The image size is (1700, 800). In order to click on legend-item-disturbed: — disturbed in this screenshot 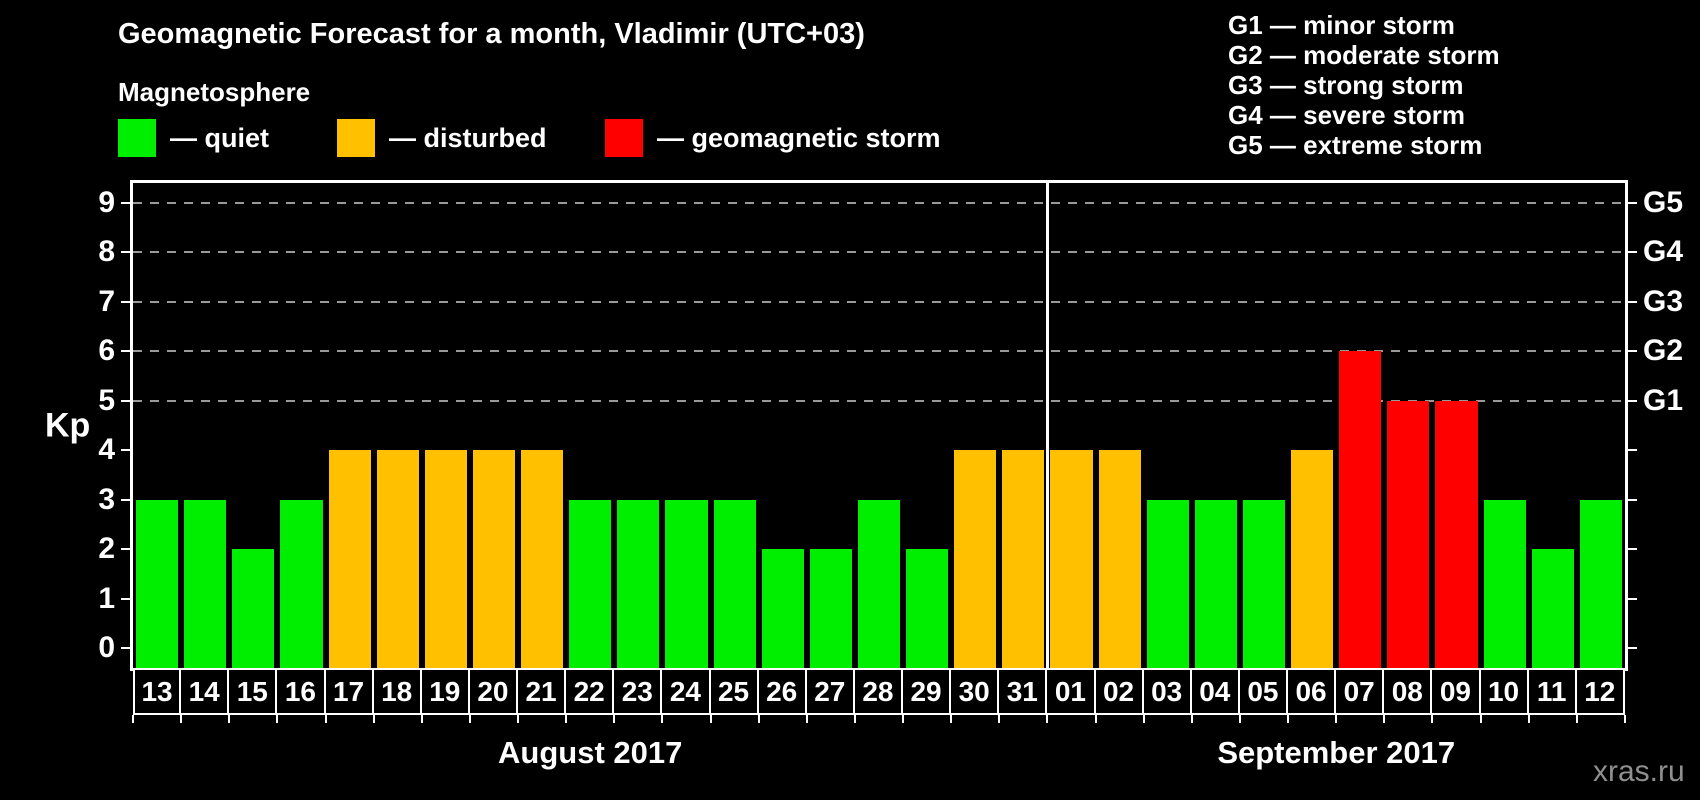, I will do `click(442, 138)`.